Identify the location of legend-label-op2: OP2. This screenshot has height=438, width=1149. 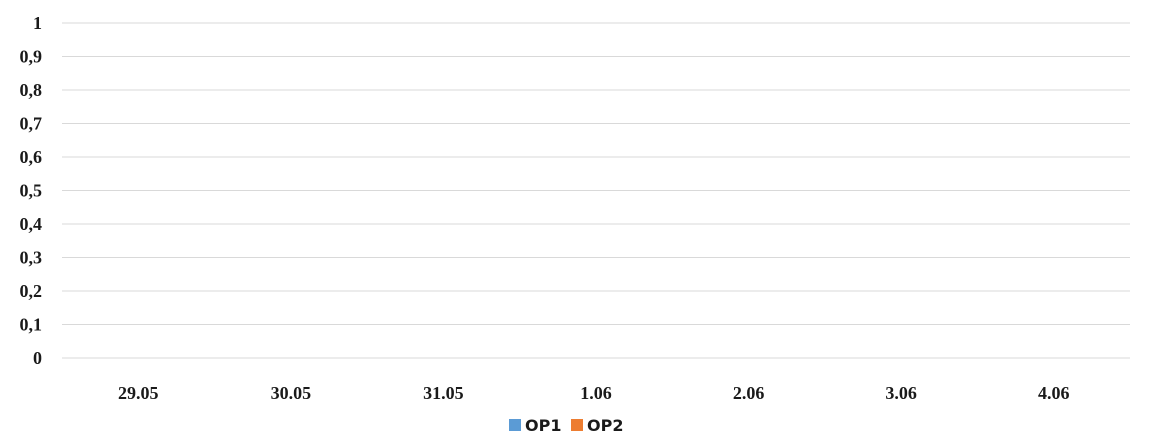
(605, 425).